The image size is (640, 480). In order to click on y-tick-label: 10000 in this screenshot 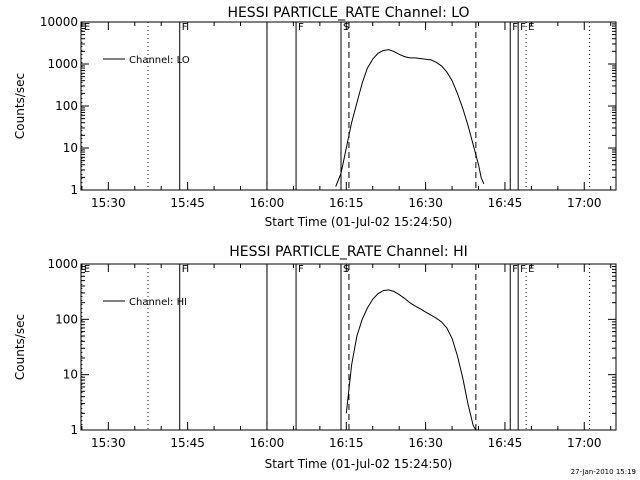, I will do `click(59, 22)`.